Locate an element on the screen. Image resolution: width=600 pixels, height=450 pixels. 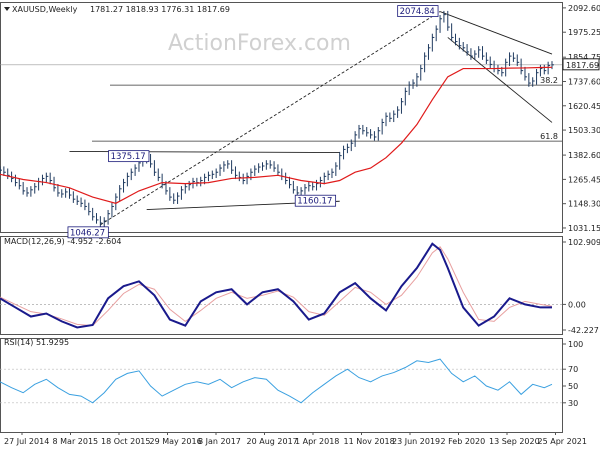
price-y-tick-label: 1148.30 is located at coordinates (584, 204).